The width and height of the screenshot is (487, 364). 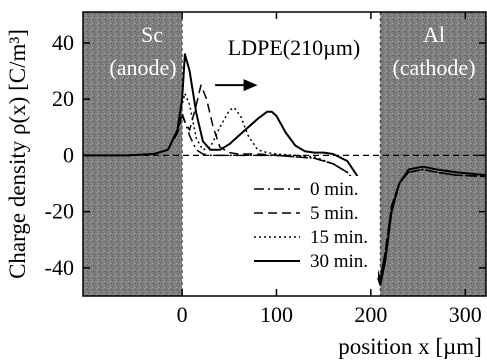 I want to click on region-labels: Sc (anode) LDPE(210µm) Al (cathode), so click(x=292, y=51).